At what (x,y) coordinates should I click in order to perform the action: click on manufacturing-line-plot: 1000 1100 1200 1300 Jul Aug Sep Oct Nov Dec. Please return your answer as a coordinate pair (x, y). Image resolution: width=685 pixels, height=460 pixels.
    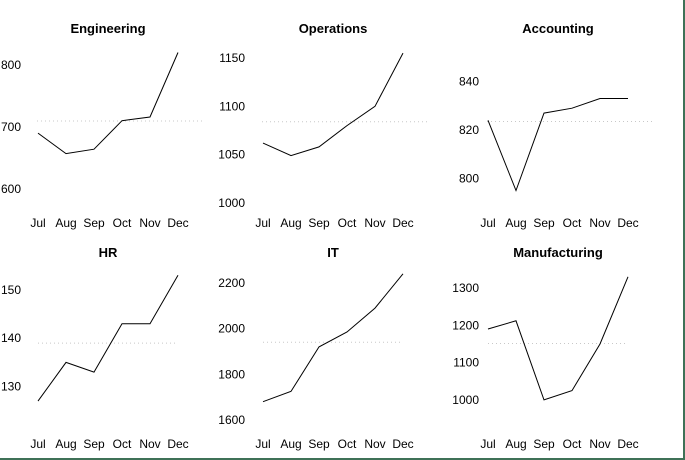
    Looking at the image, I should click on (545, 363).